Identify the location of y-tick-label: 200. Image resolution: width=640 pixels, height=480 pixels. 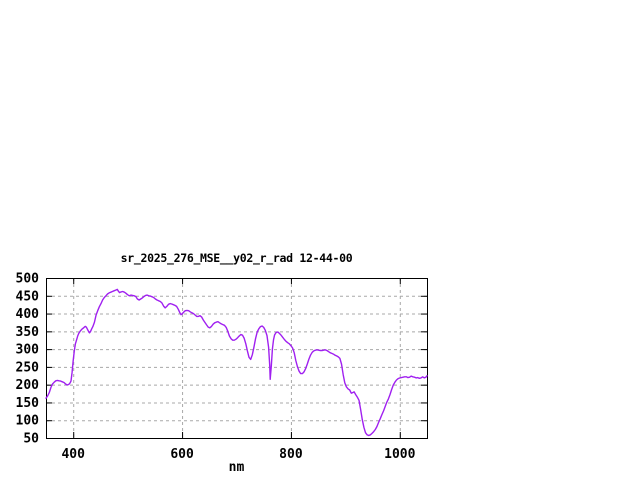
(28, 385).